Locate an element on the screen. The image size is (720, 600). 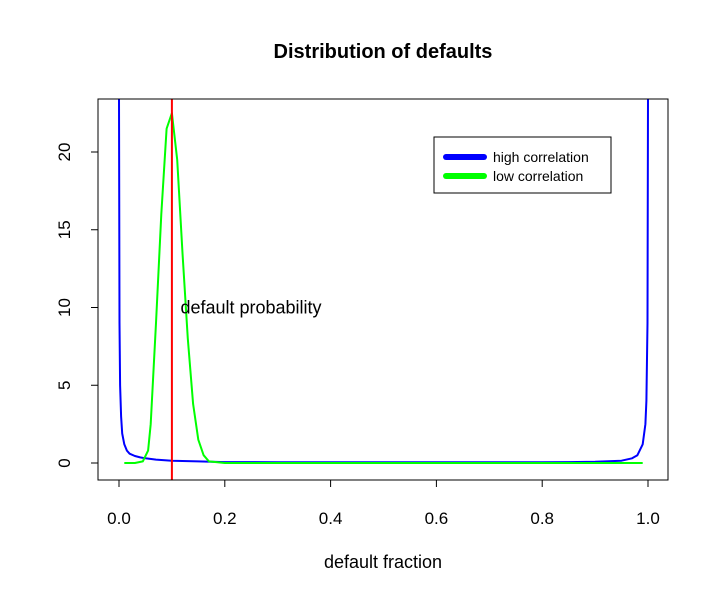
legend-label: low correlation is located at coordinates (538, 176).